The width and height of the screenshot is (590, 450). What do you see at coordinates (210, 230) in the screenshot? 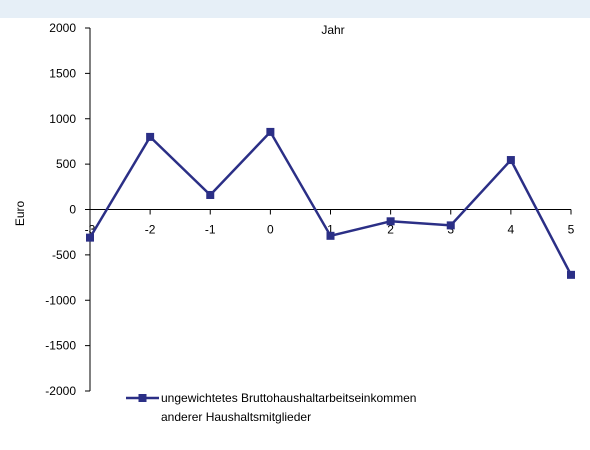
I see `x-tick-label: -1` at bounding box center [210, 230].